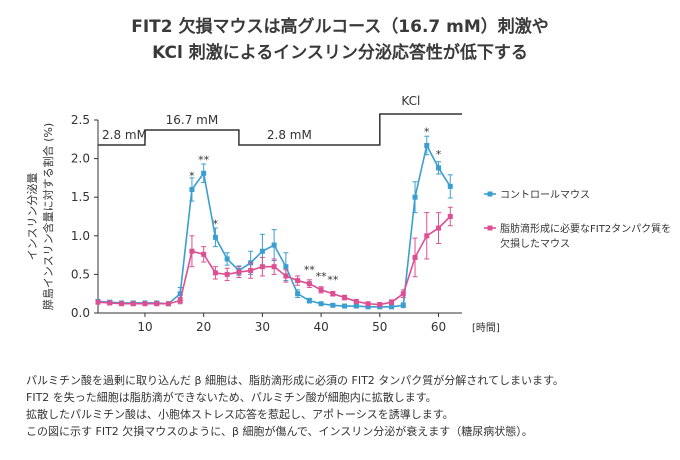 This screenshot has height=460, width=680. I want to click on note-line: 拡散したパルミチン酸は、小胞体ストレス応答を惹起し、アポトーシスを誘導します。, so click(240, 414).